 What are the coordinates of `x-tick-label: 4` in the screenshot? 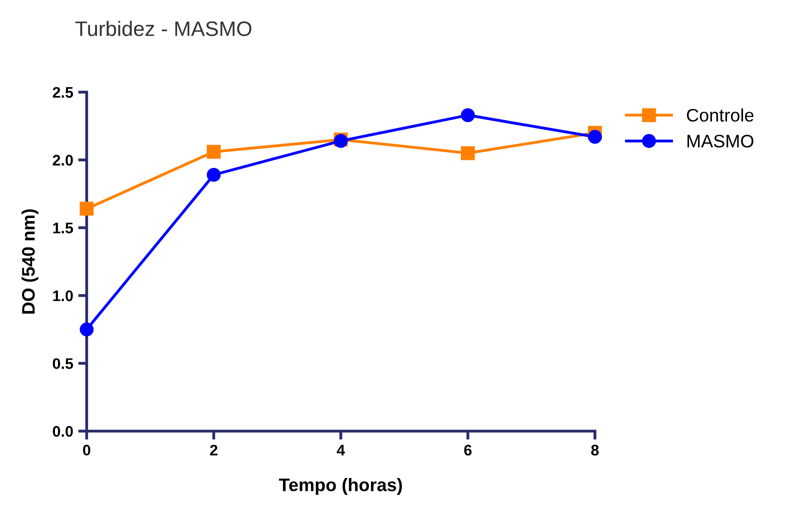 It's located at (340, 450).